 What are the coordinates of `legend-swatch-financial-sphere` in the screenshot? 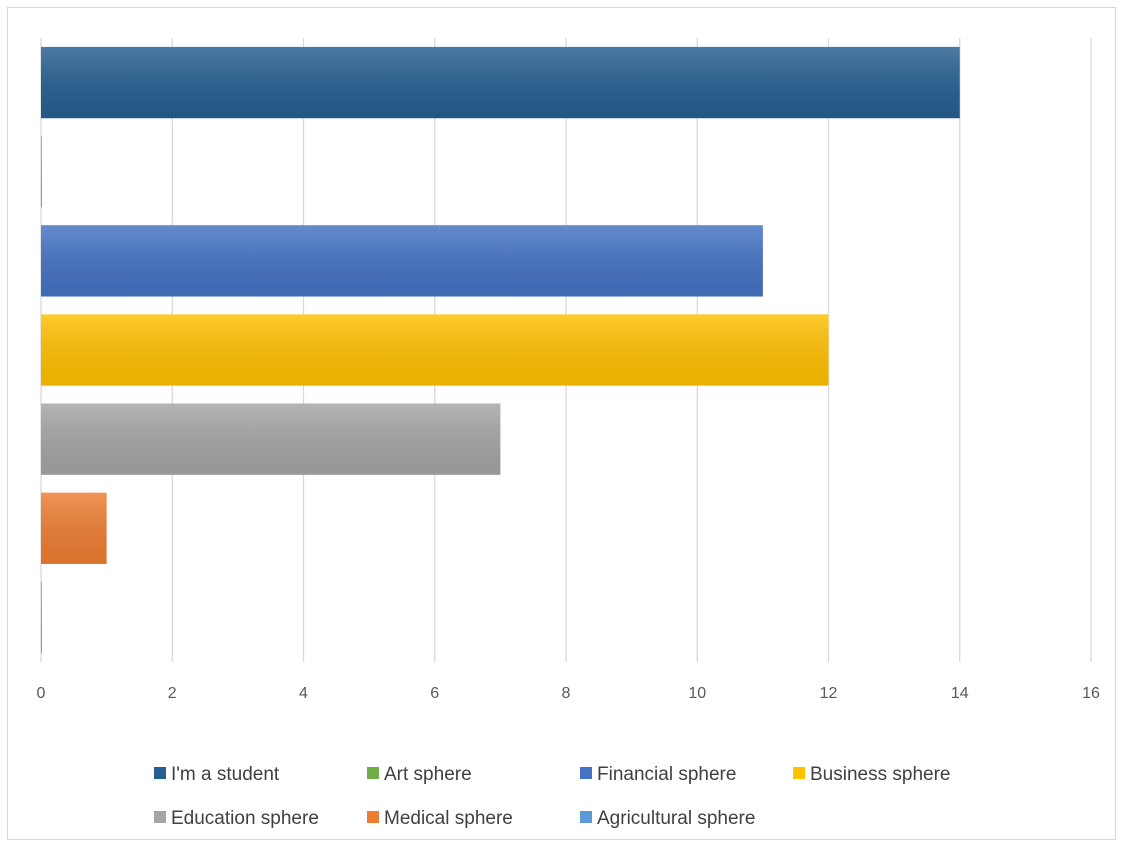 It's located at (586, 773).